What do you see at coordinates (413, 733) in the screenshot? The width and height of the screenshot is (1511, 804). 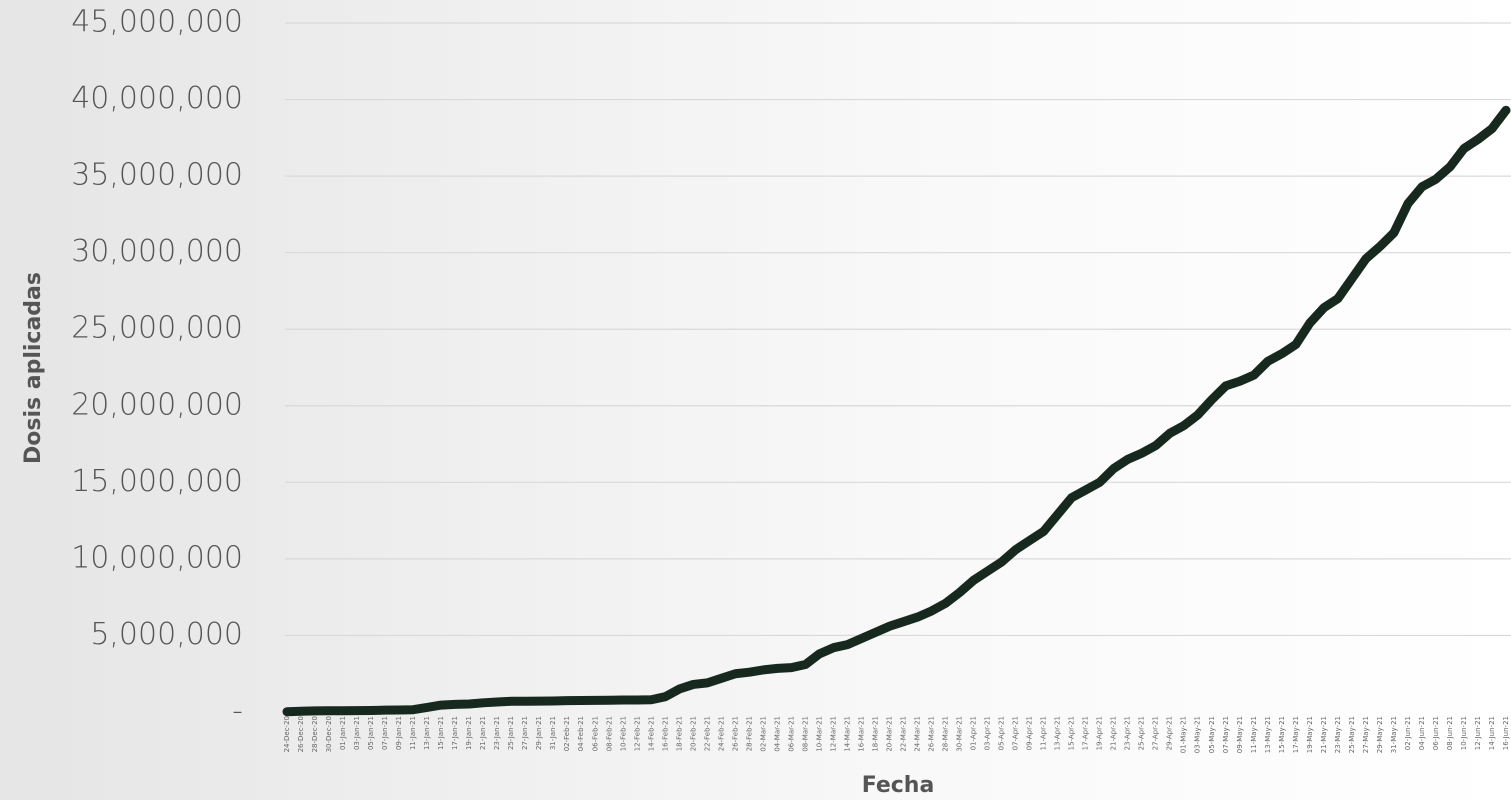 I see `x-tick-label: 11-Jan-21` at bounding box center [413, 733].